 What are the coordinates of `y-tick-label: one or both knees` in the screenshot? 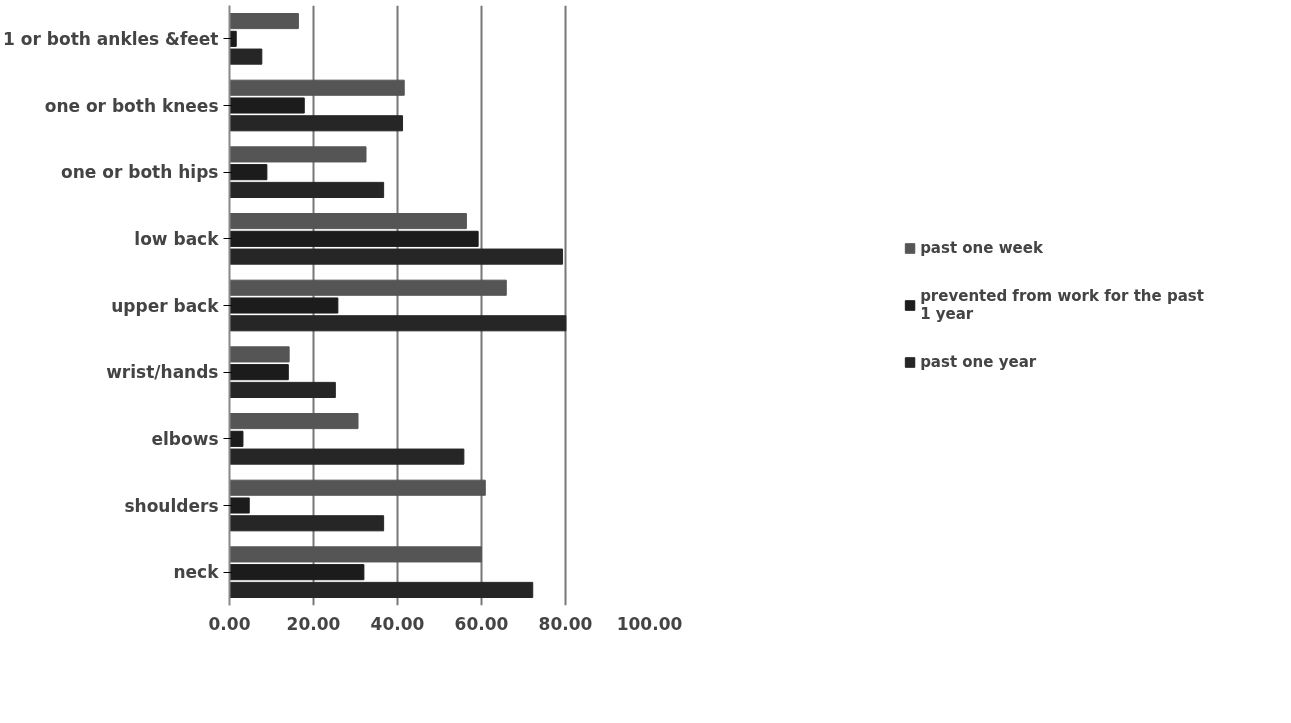 It's located at (131, 105).